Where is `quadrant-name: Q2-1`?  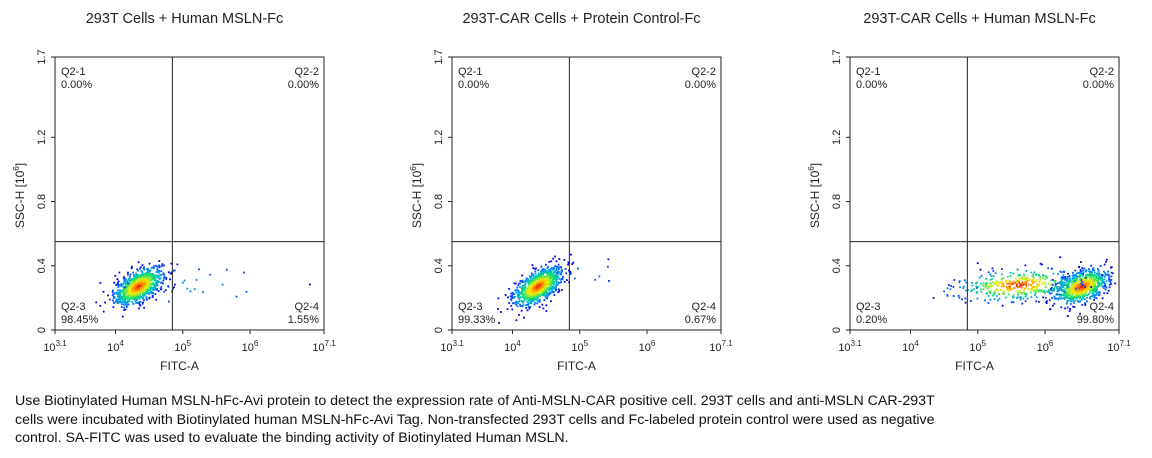 quadrant-name: Q2-1 is located at coordinates (470, 72).